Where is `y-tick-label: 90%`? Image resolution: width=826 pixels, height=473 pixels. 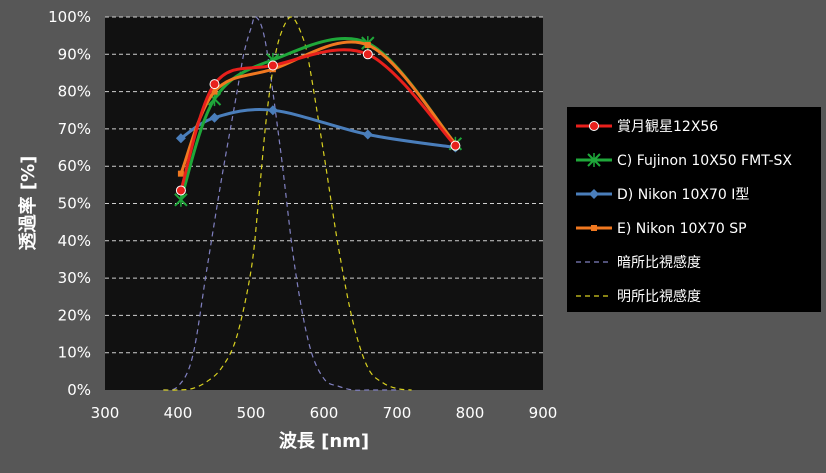 y-tick-label: 90% is located at coordinates (74, 54).